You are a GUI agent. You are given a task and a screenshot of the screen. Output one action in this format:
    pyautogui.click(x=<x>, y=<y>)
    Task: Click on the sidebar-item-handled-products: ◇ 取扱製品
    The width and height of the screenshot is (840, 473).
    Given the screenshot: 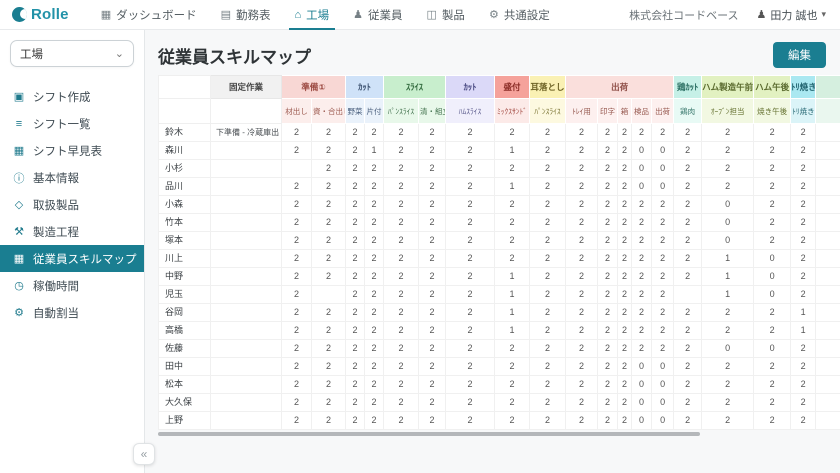 What is the action you would take?
    pyautogui.click(x=46, y=205)
    